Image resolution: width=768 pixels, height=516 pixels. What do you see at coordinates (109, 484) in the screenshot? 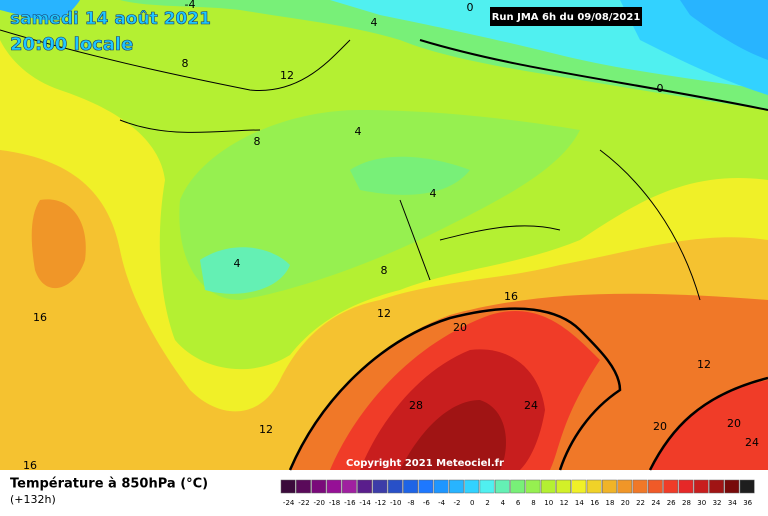
I see `chart-title: Température à 850hPa (°C)` at bounding box center [109, 484].